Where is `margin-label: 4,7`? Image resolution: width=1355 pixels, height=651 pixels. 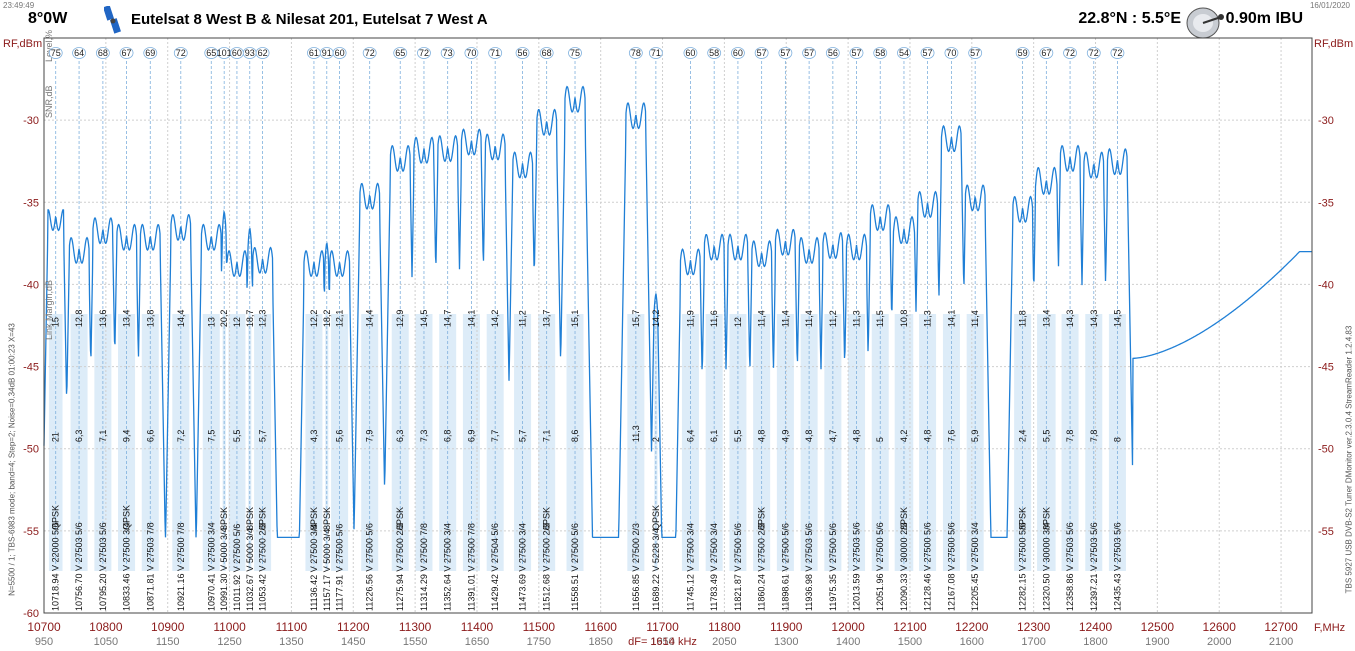
margin-label: 4,7 is located at coordinates (833, 436).